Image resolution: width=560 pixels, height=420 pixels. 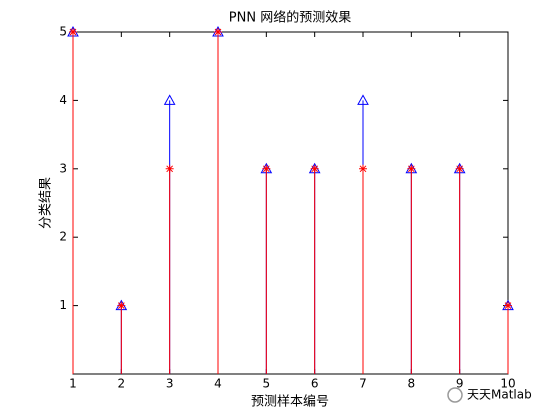 What do you see at coordinates (170, 384) in the screenshot?
I see `x-tick-label: 3` at bounding box center [170, 384].